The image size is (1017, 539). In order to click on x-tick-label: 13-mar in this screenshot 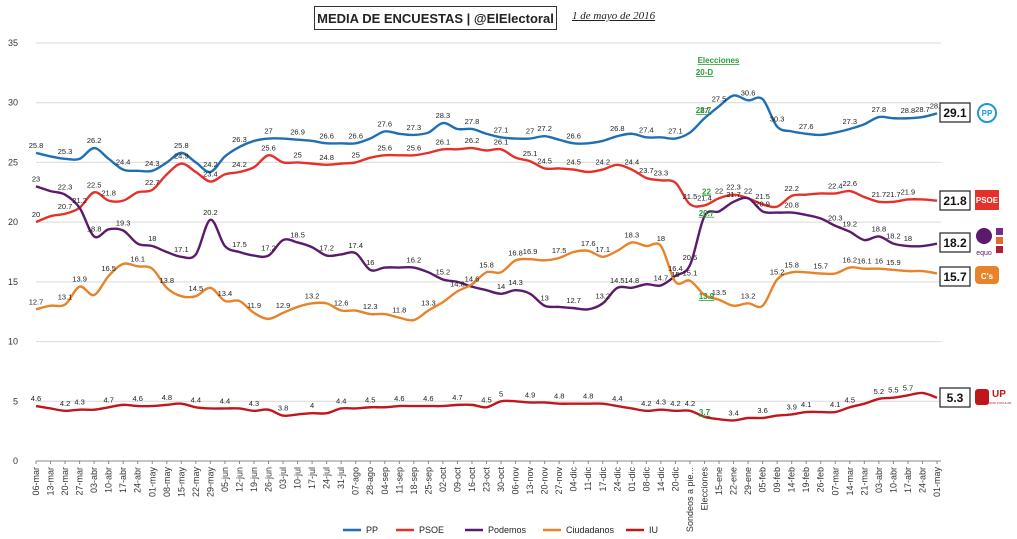, I will do `click(51, 481)`.